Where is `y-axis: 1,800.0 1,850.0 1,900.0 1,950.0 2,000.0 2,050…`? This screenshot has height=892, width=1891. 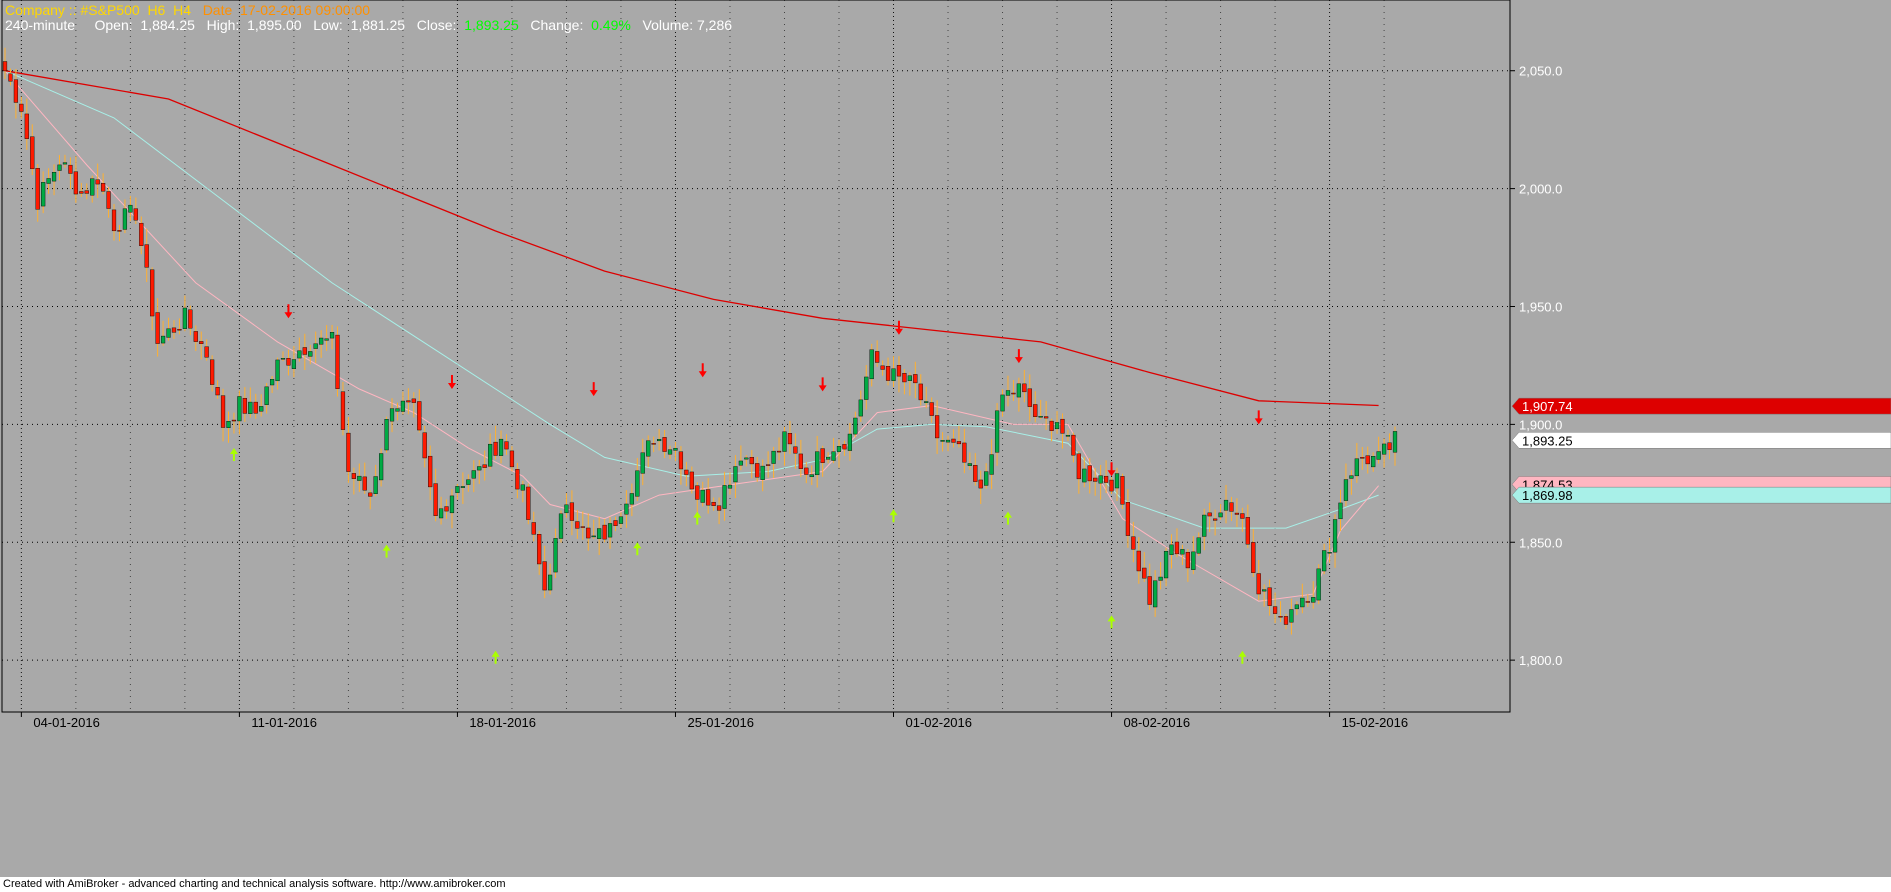 y-axis: 1,800.0 1,850.0 1,900.0 1,950.0 2,000.0 2,050… is located at coordinates (1536, 366).